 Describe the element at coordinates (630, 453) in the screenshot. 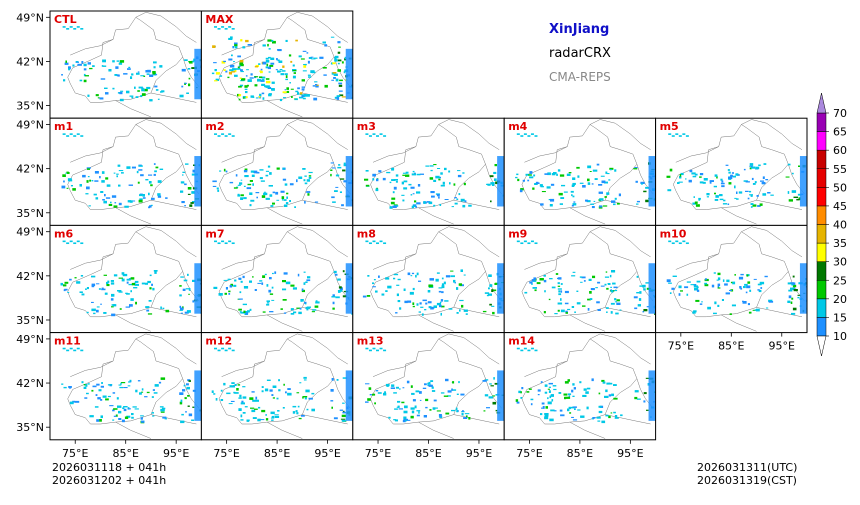

I see `lon-tick-label: 95°E` at that location.